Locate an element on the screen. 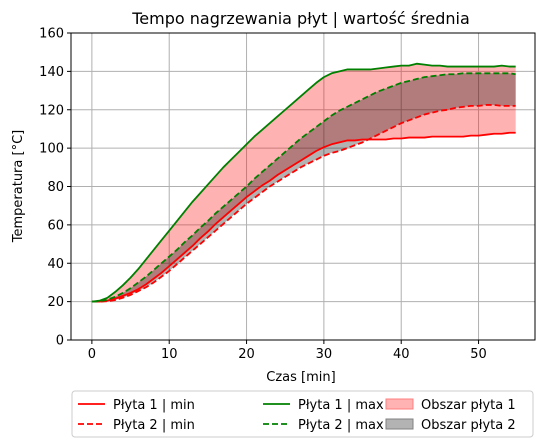 The height and width of the screenshot is (447, 544). x-tick-label: 50 is located at coordinates (478, 354).